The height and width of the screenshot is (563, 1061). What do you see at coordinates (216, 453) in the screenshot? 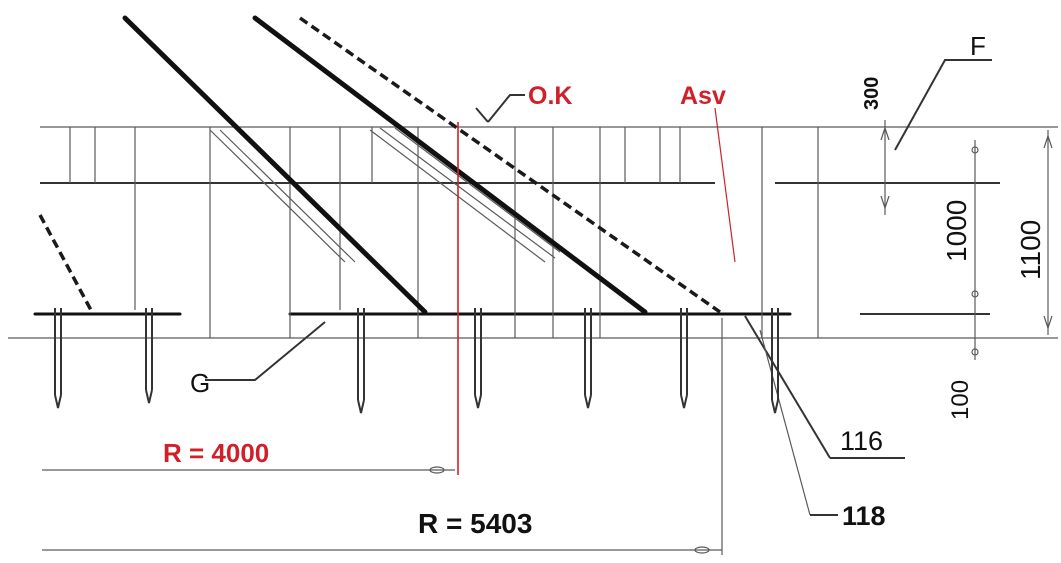
I see `r4000-label: R = 4000` at bounding box center [216, 453].